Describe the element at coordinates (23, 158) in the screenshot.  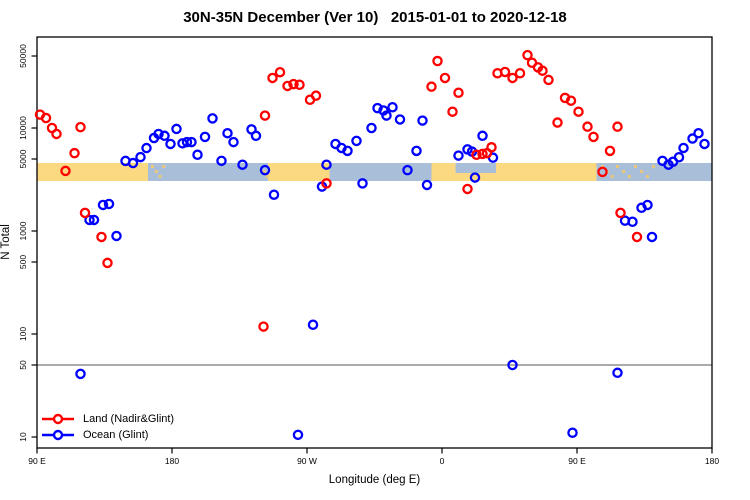
I see `y-tick-label: 5000` at that location.